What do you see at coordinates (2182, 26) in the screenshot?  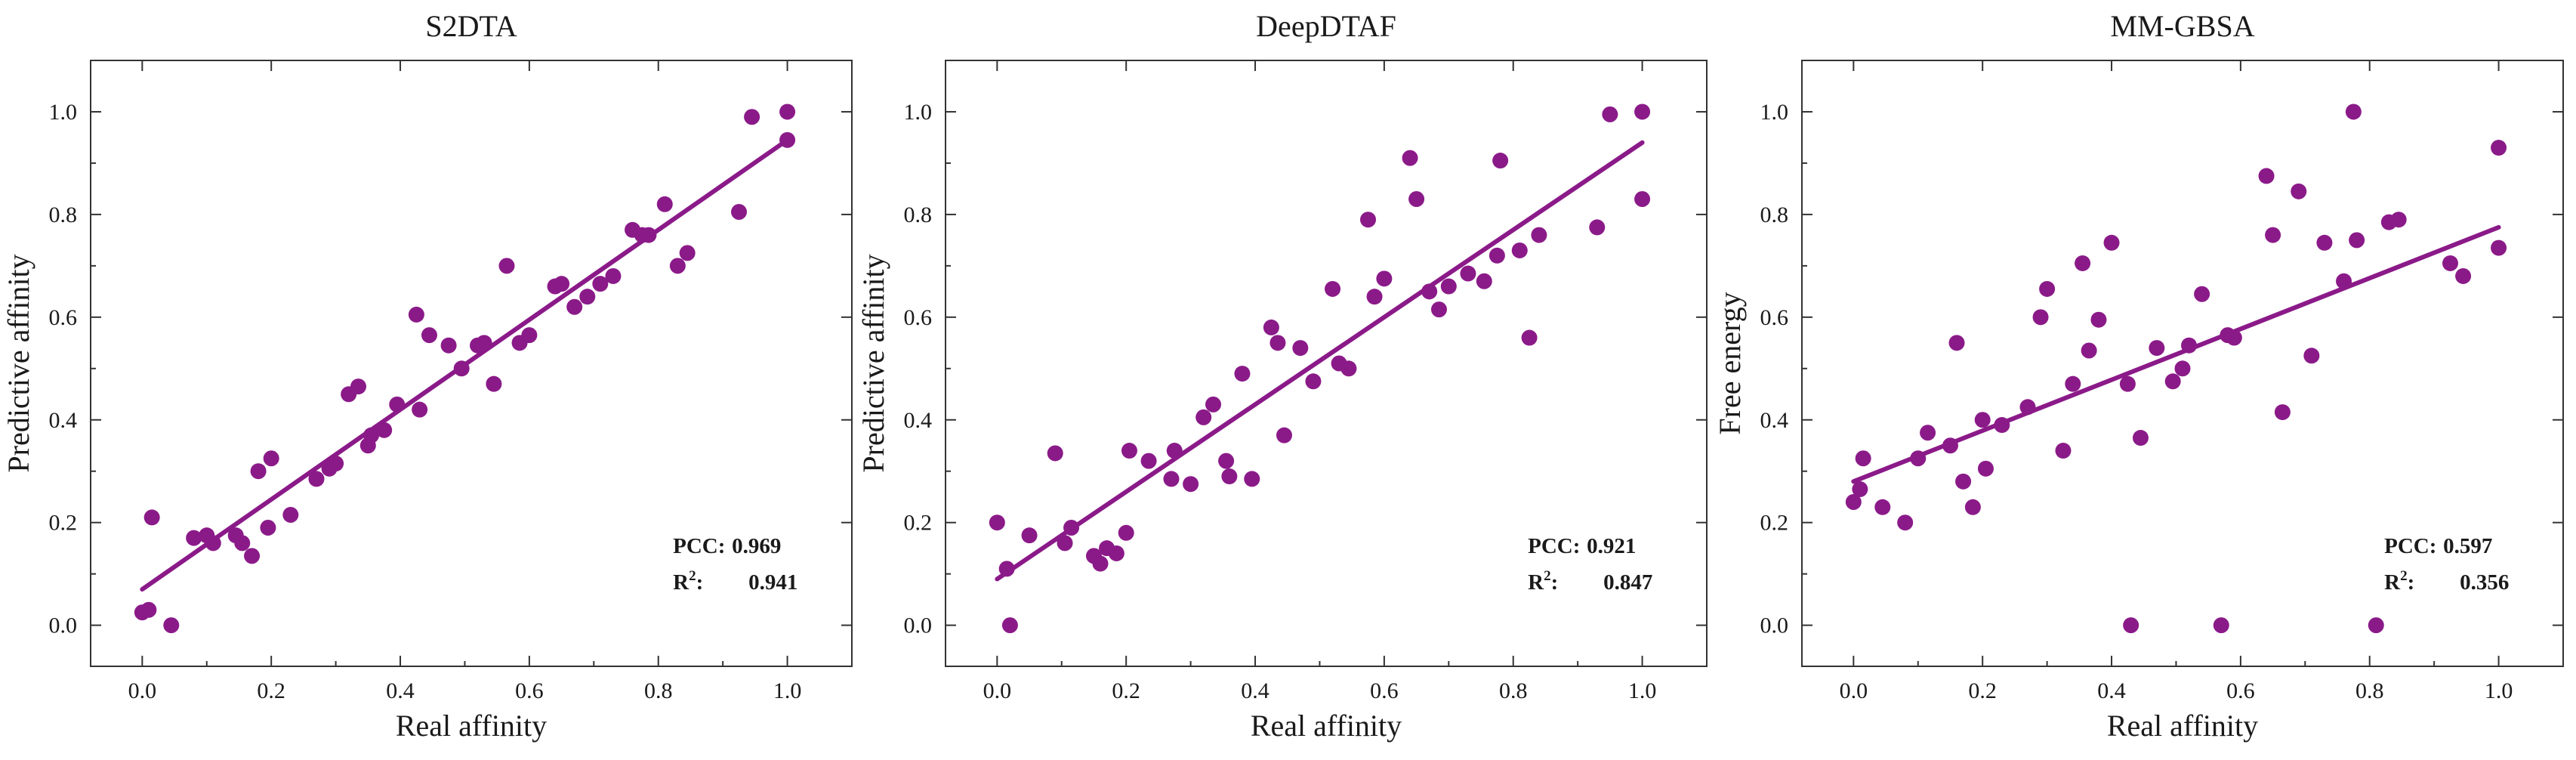 I see `chart-title: MM-GBSA` at bounding box center [2182, 26].